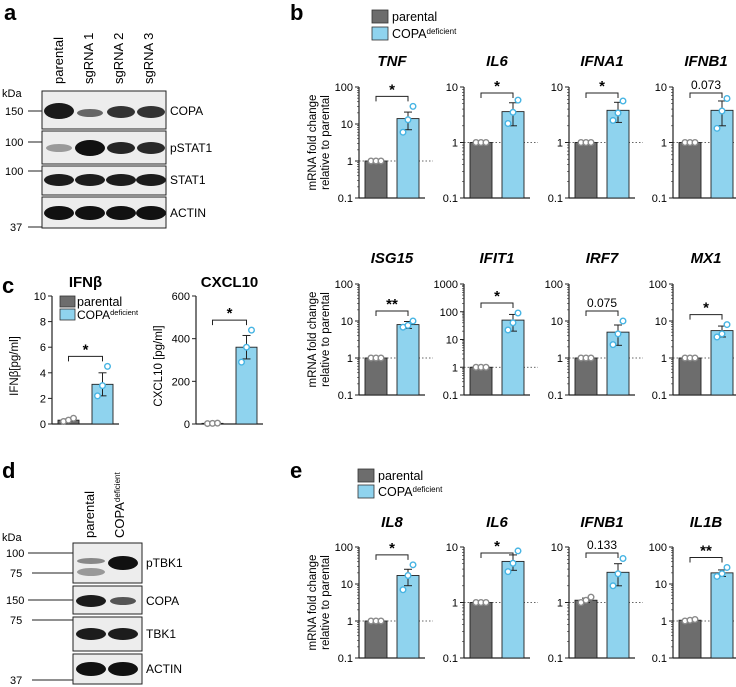 The height and width of the screenshot is (687, 736). Describe the element at coordinates (93, 315) in the screenshot. I see `legend-c-copa-main: COPA` at that location.